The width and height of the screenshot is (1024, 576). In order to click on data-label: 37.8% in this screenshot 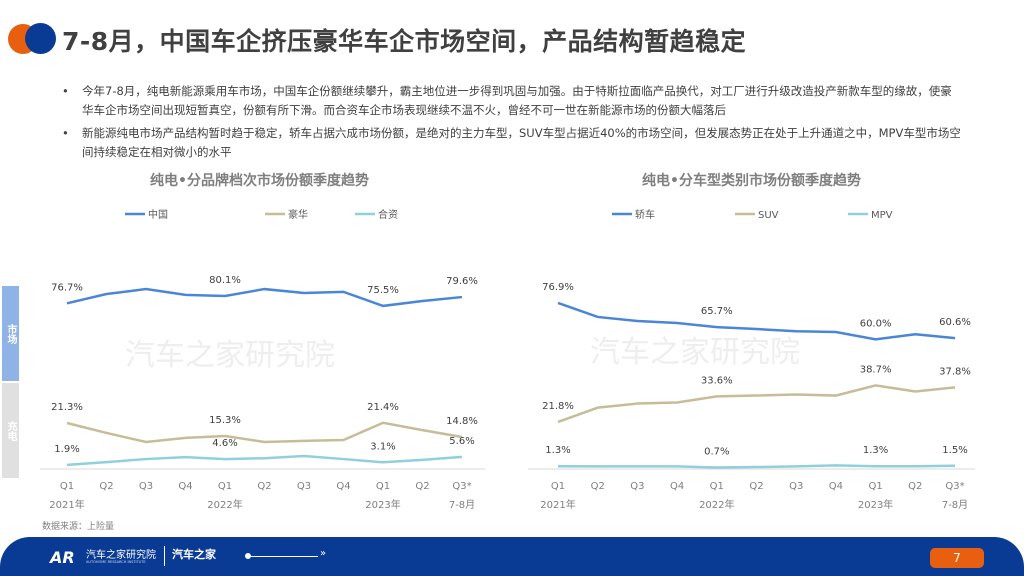, I will do `click(955, 371)`.